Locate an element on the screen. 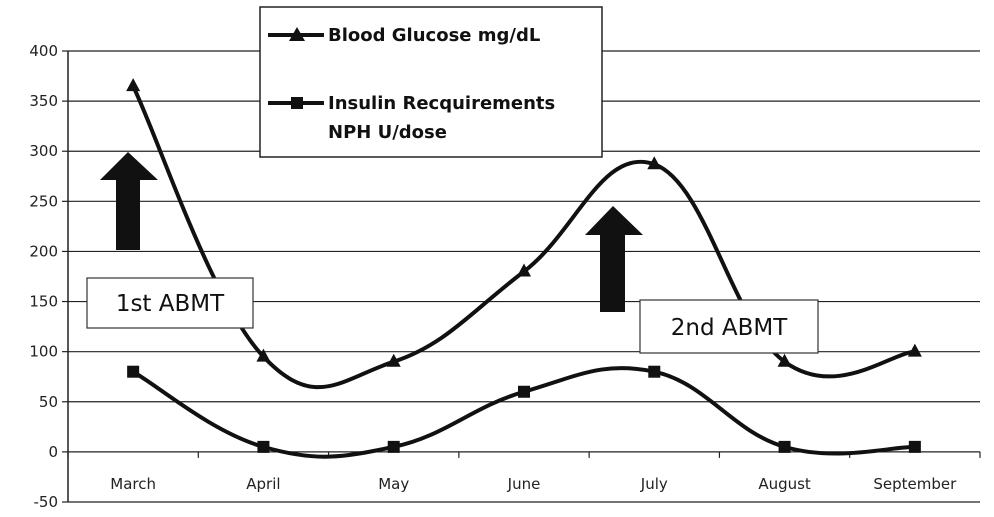  y-tick-label: 150 is located at coordinates (43, 302).